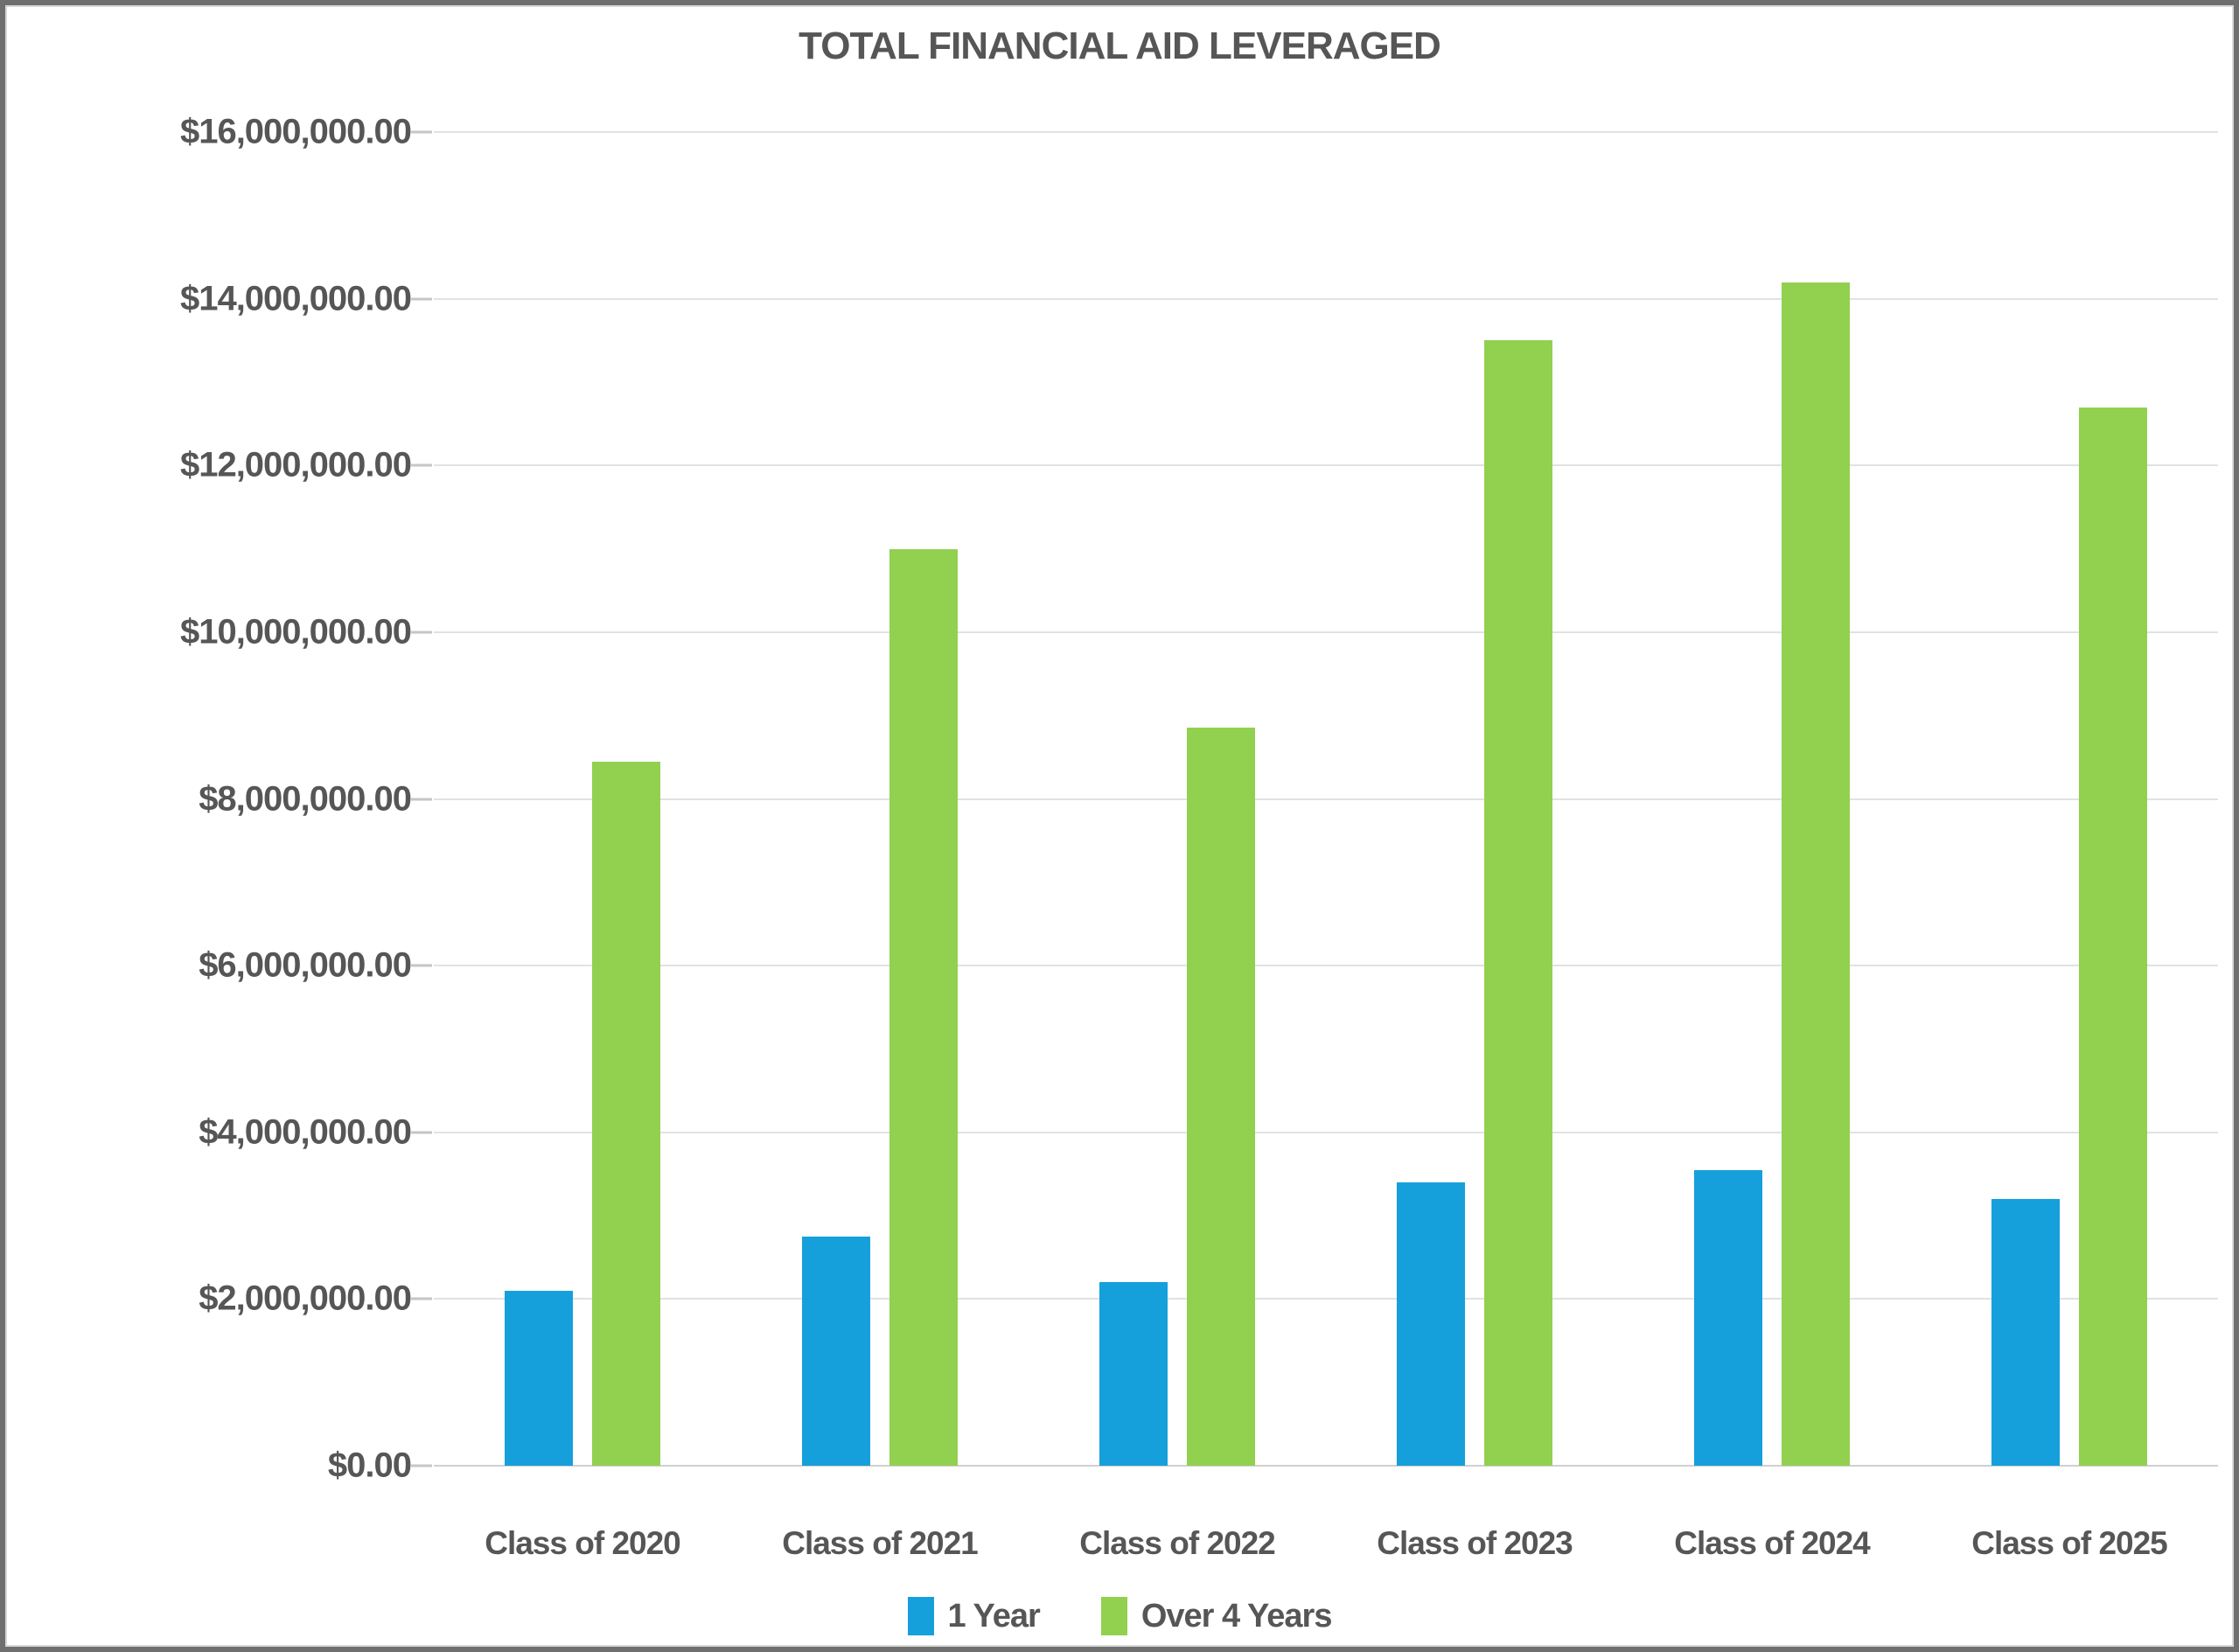 This screenshot has width=2239, height=1652. I want to click on y-axis-tick-label: $10,000,000.00, so click(295, 632).